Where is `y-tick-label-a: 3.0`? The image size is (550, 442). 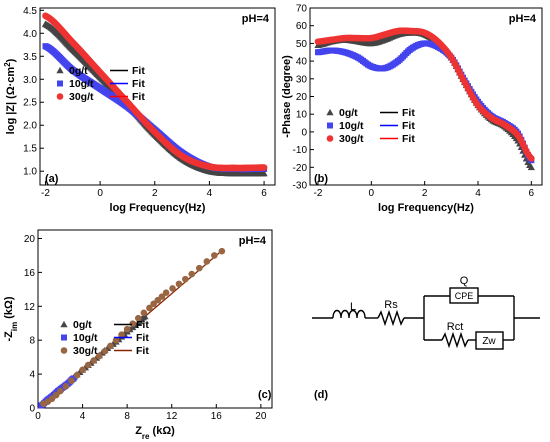
y-tick-label-a: 3.0 is located at coordinates (30, 80).